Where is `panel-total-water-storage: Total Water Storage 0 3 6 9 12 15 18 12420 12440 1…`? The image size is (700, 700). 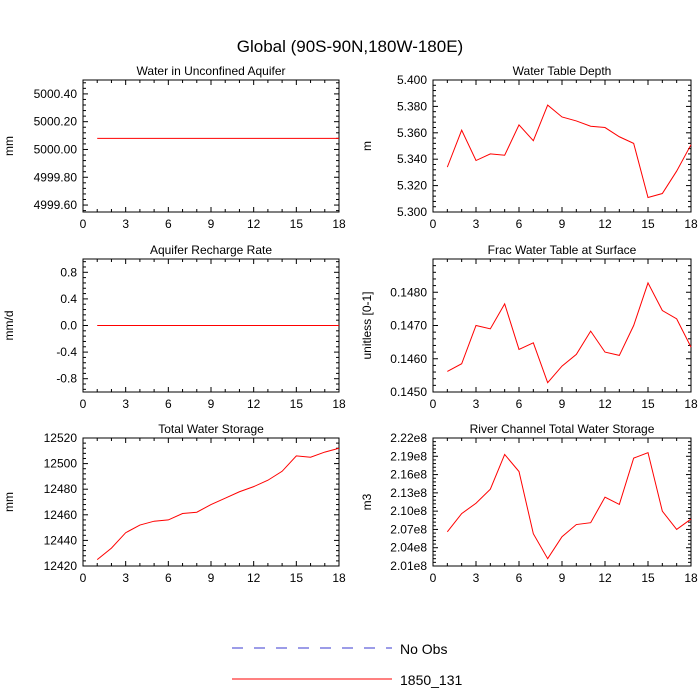
panel-total-water-storage: Total Water Storage 0 3 6 9 12 15 18 12420 12440 1… is located at coordinates (174, 503).